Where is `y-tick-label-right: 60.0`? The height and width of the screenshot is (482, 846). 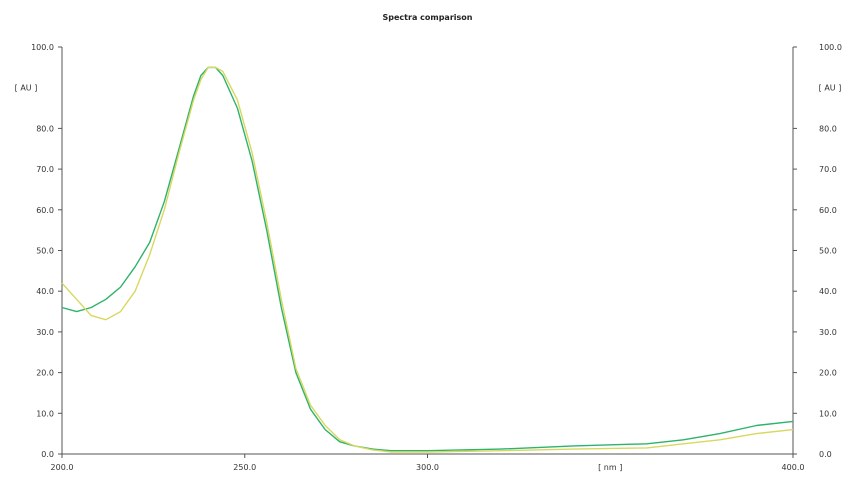
y-tick-label-right: 60.0 is located at coordinates (828, 210).